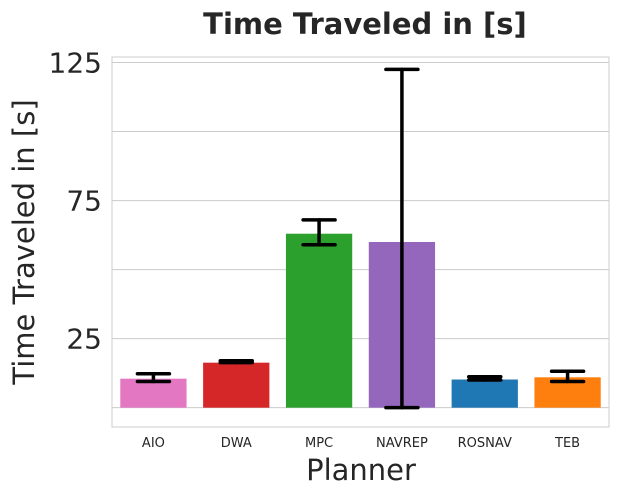  Describe the element at coordinates (236, 443) in the screenshot. I see `x-tick-label: DWA` at that location.